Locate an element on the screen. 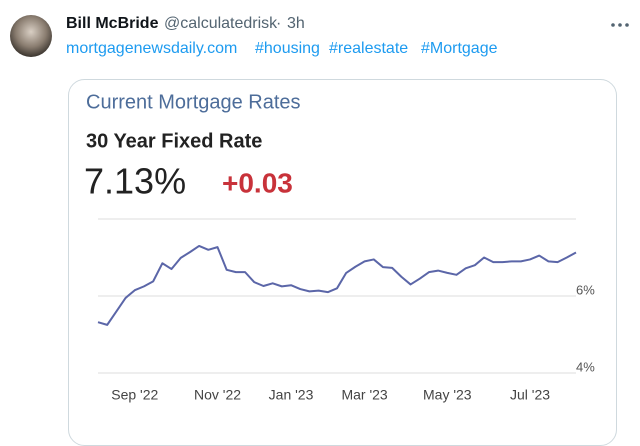 This screenshot has width=640, height=446. rate-change: +0.03 is located at coordinates (257, 182).